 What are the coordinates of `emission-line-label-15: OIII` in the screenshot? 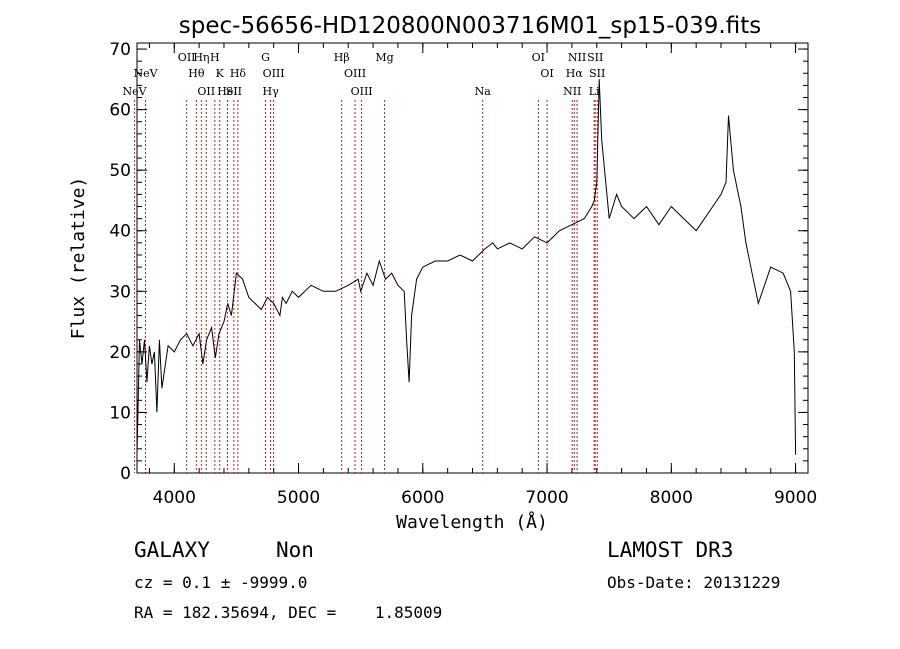 It's located at (355, 73).